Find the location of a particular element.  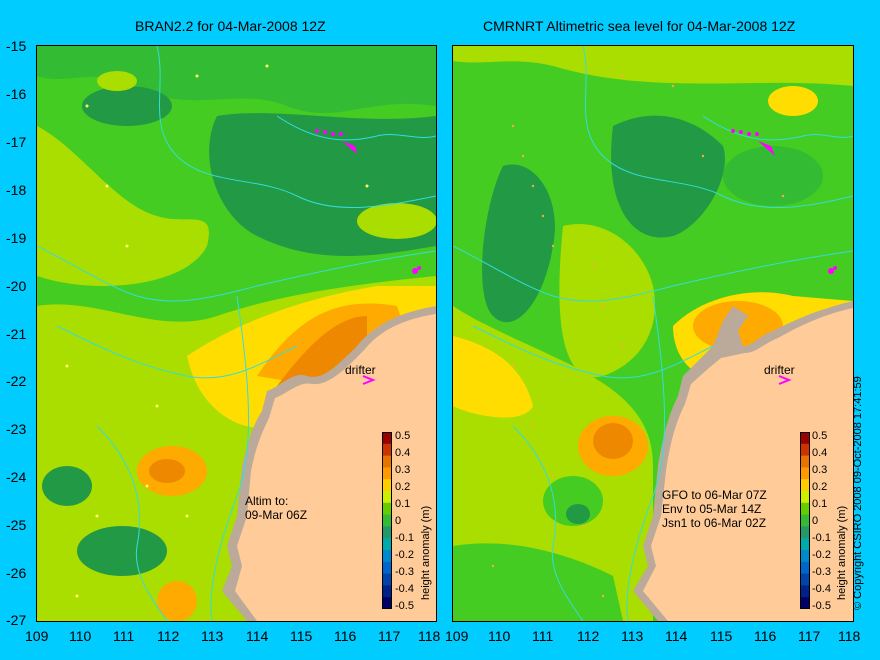

y-tick: -27 is located at coordinates (16, 620).